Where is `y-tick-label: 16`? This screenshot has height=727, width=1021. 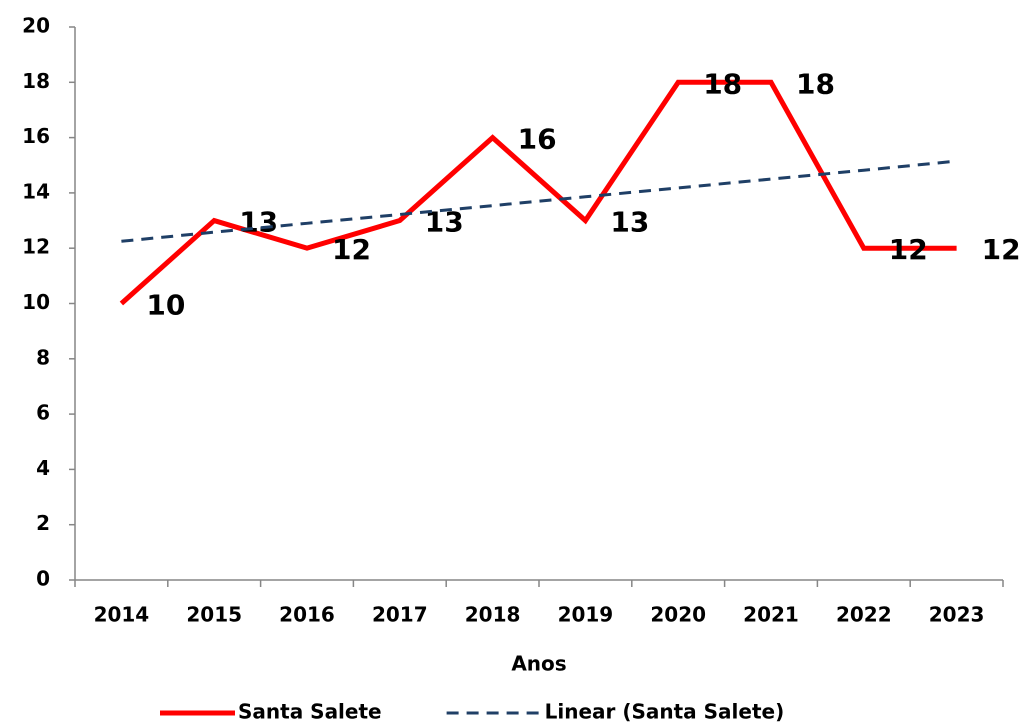 y-tick-label: 16 is located at coordinates (36, 136).